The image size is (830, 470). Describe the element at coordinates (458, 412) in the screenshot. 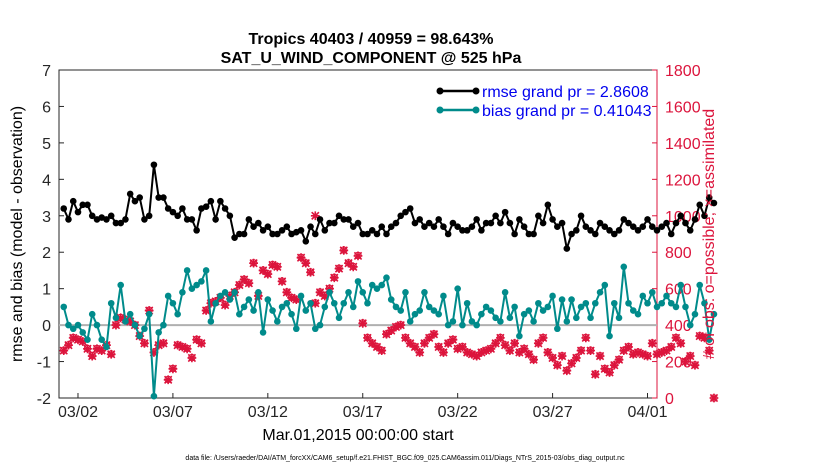

I see `x-tick-label: 03/22` at that location.